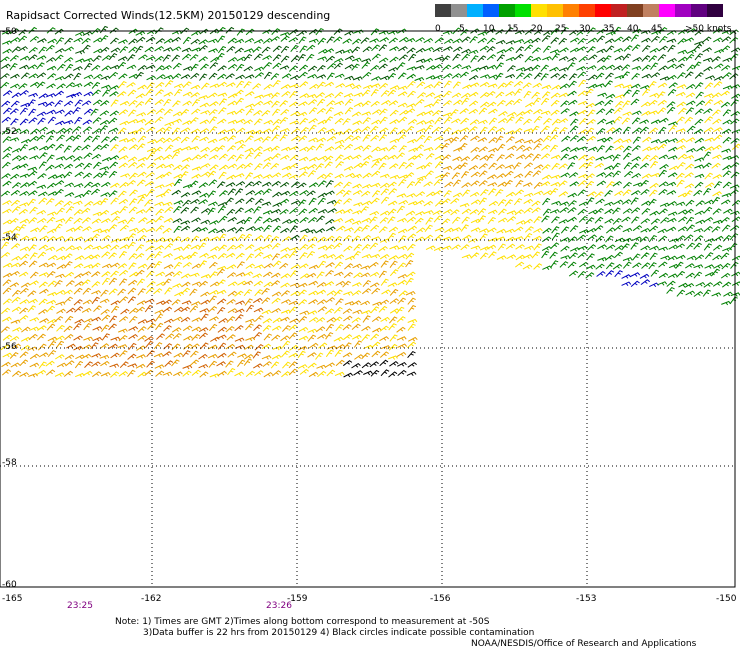 This screenshot has width=740, height=650. What do you see at coordinates (619, 10) in the screenshot?
I see `legend-swatch` at bounding box center [619, 10].